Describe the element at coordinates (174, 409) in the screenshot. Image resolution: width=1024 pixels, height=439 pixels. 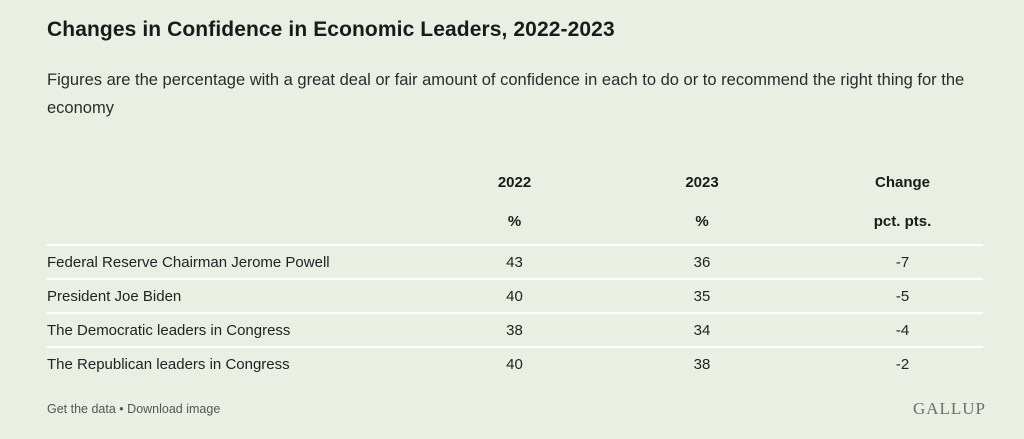
I see `download-image-link: Download image` at that location.